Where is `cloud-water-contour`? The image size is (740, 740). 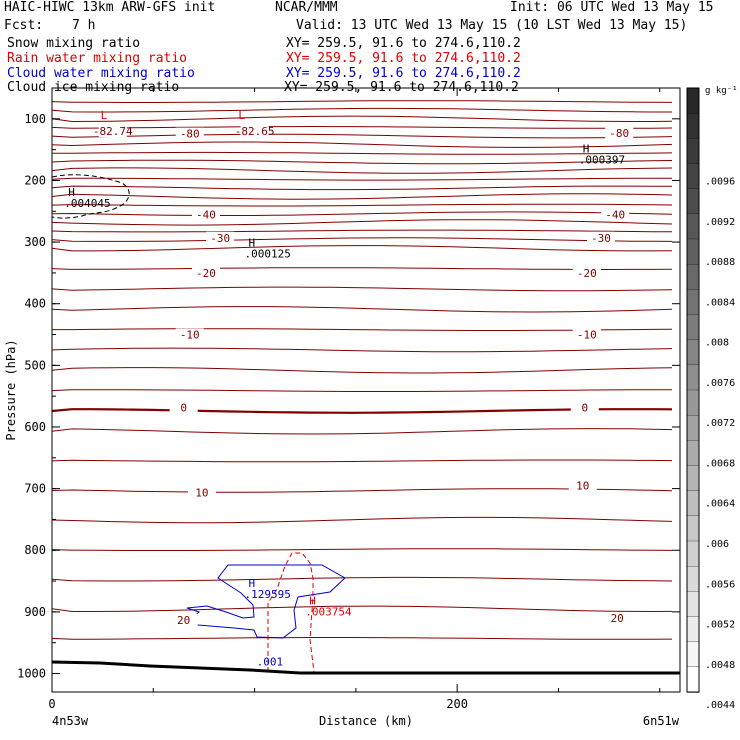
cloud-water-contour is located at coordinates (265, 601).